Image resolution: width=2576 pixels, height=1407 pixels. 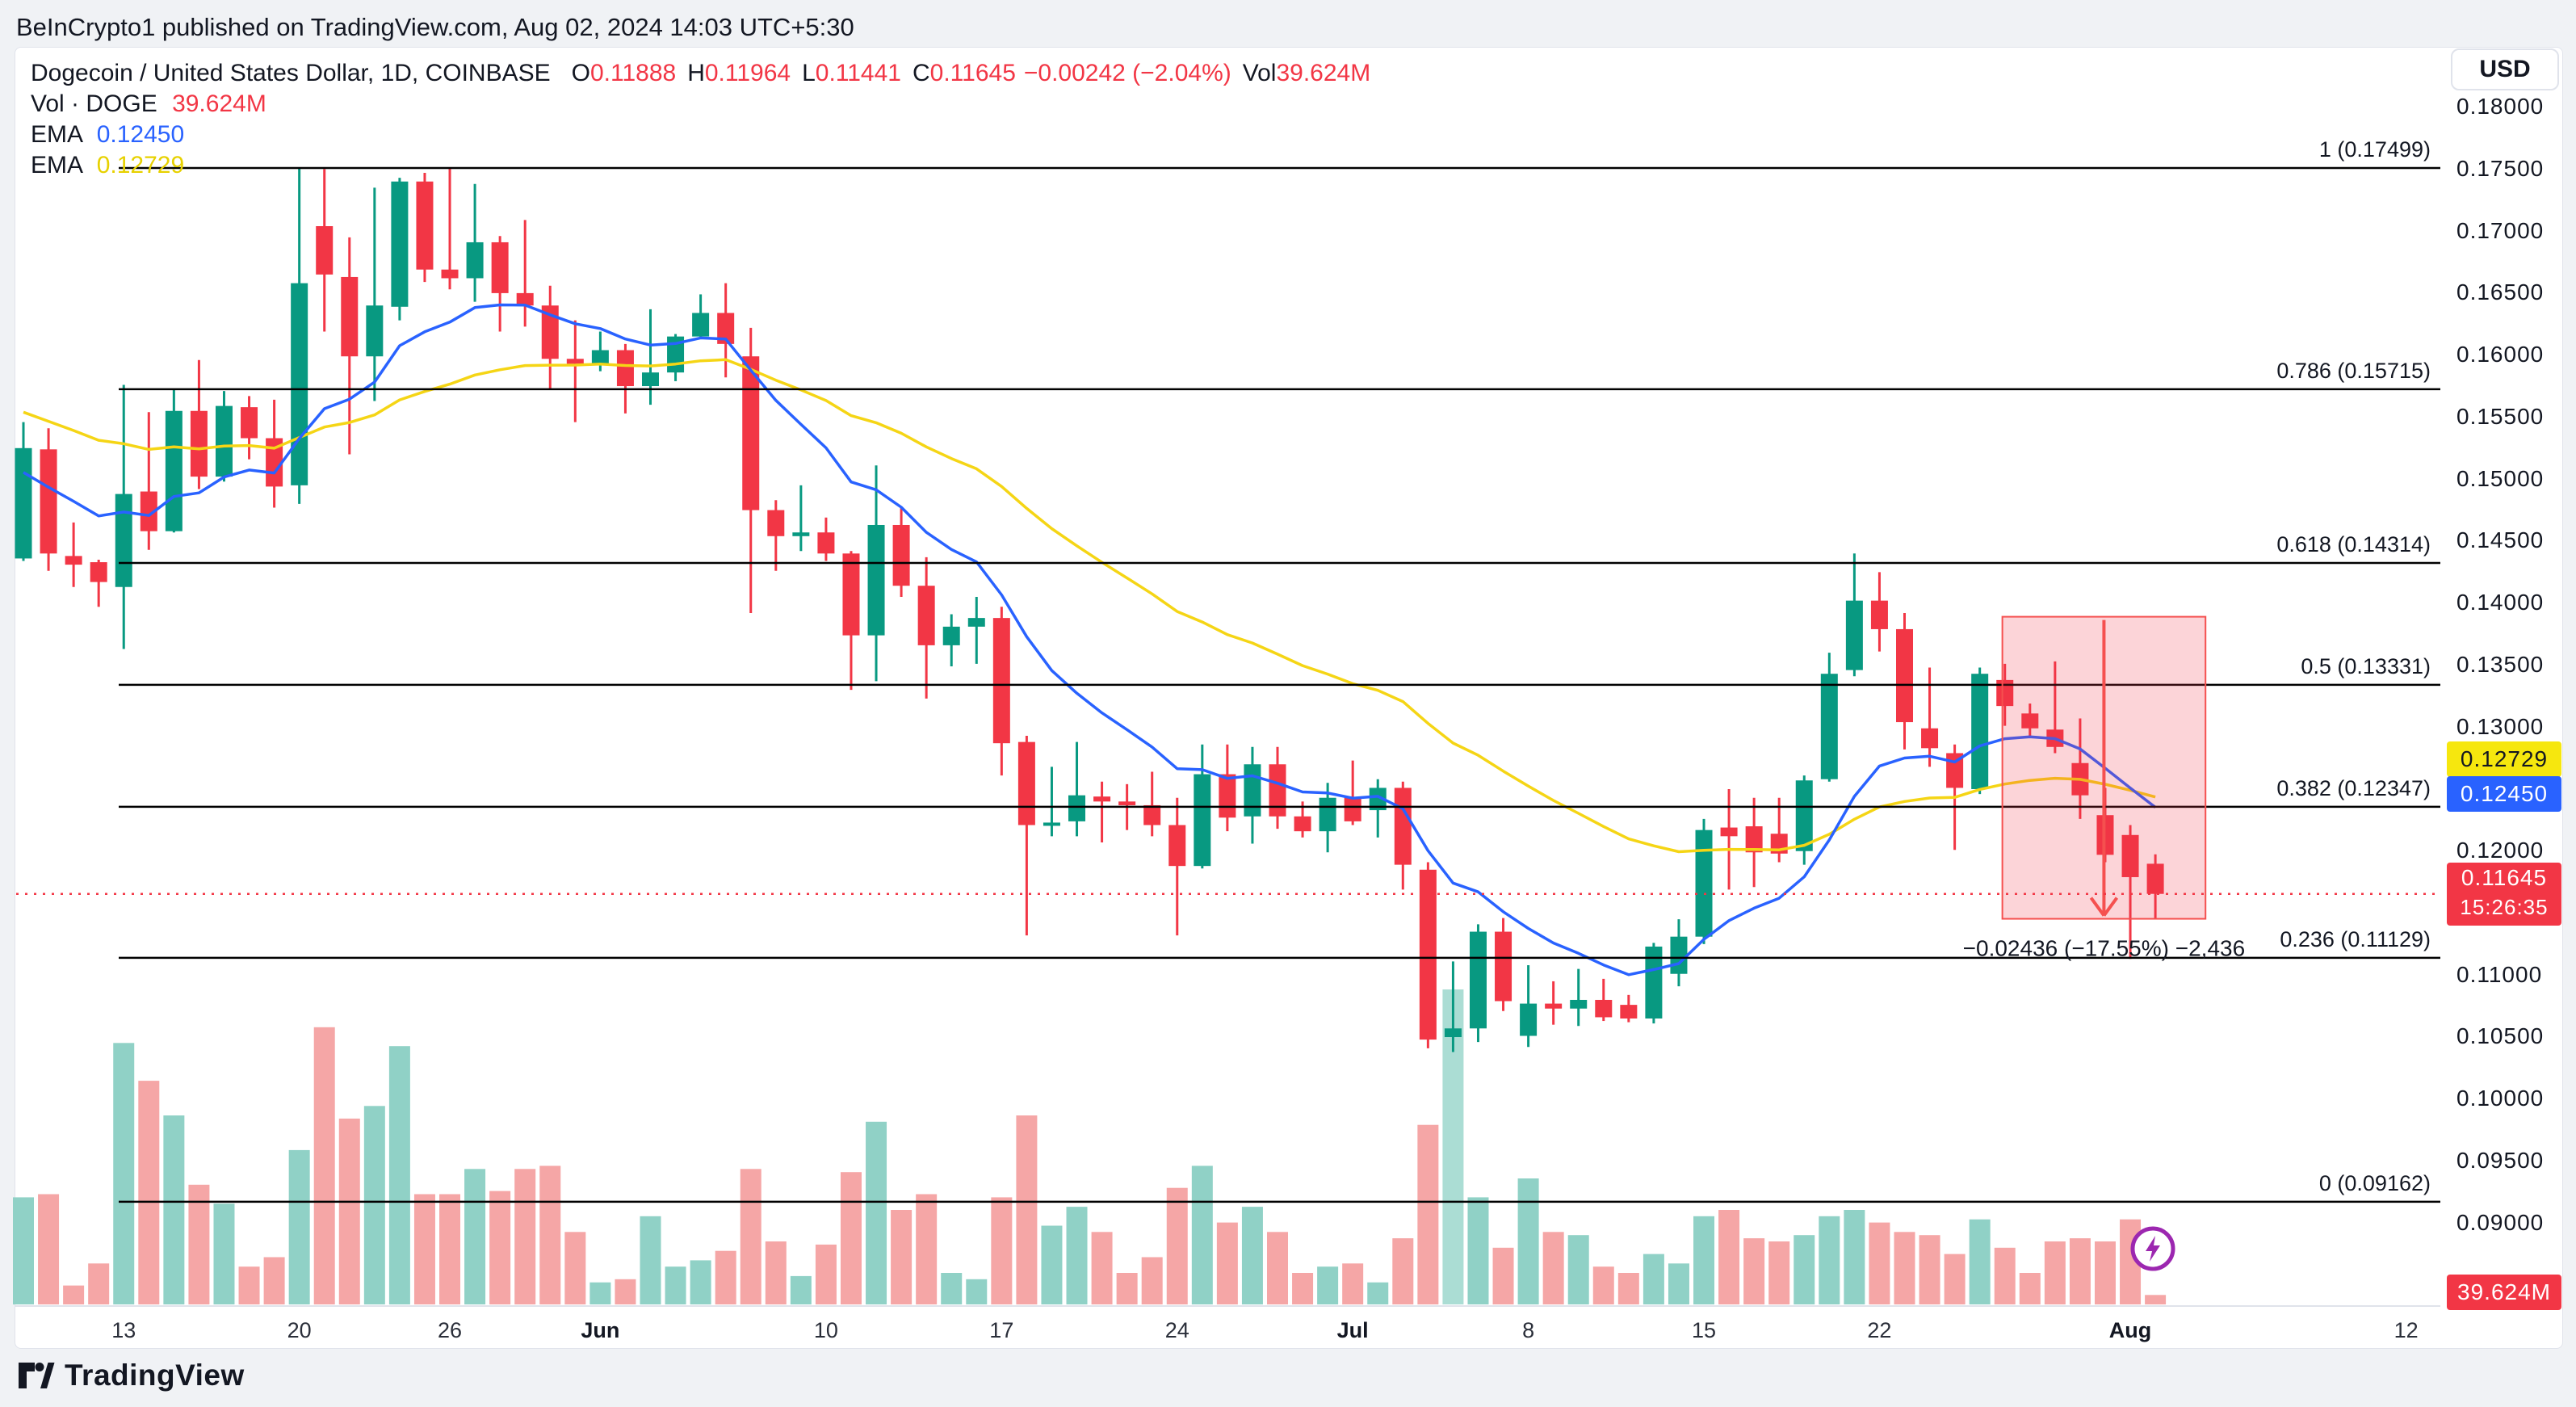 I want to click on price-tick-label: 0.16500, so click(x=2500, y=292).